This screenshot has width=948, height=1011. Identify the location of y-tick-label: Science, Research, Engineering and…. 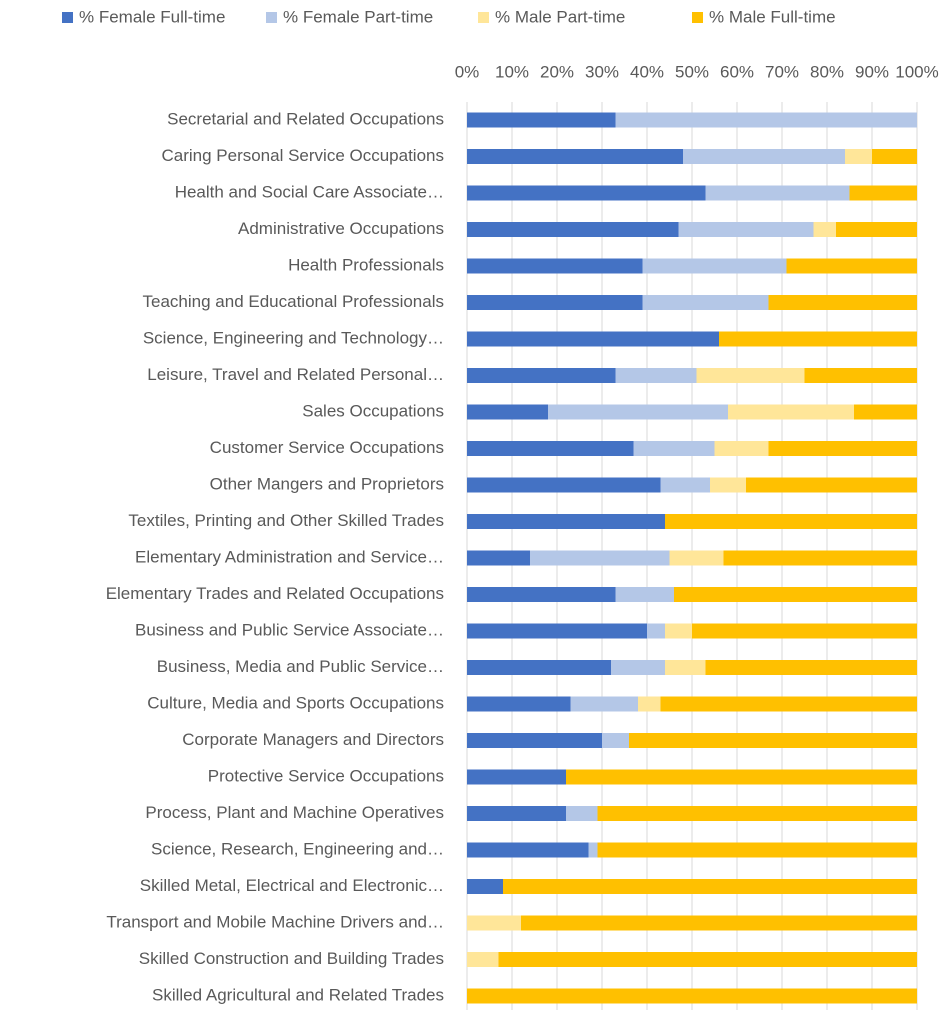
(297, 848).